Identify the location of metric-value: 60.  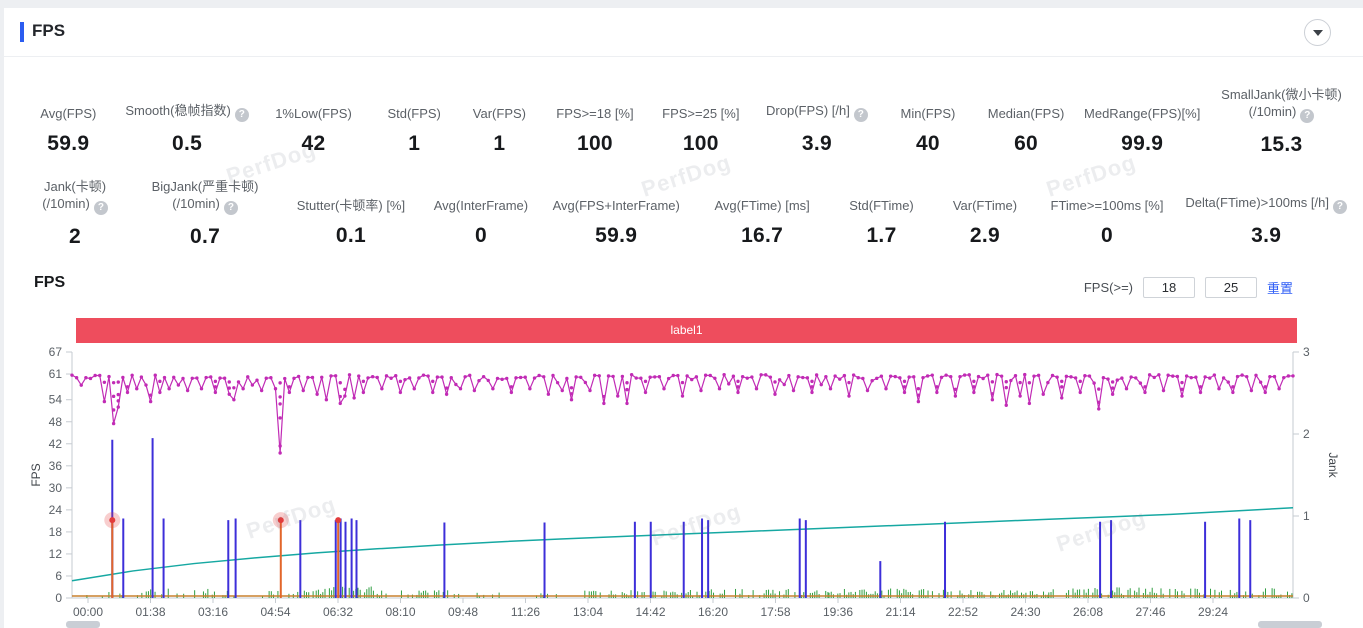
(1026, 143).